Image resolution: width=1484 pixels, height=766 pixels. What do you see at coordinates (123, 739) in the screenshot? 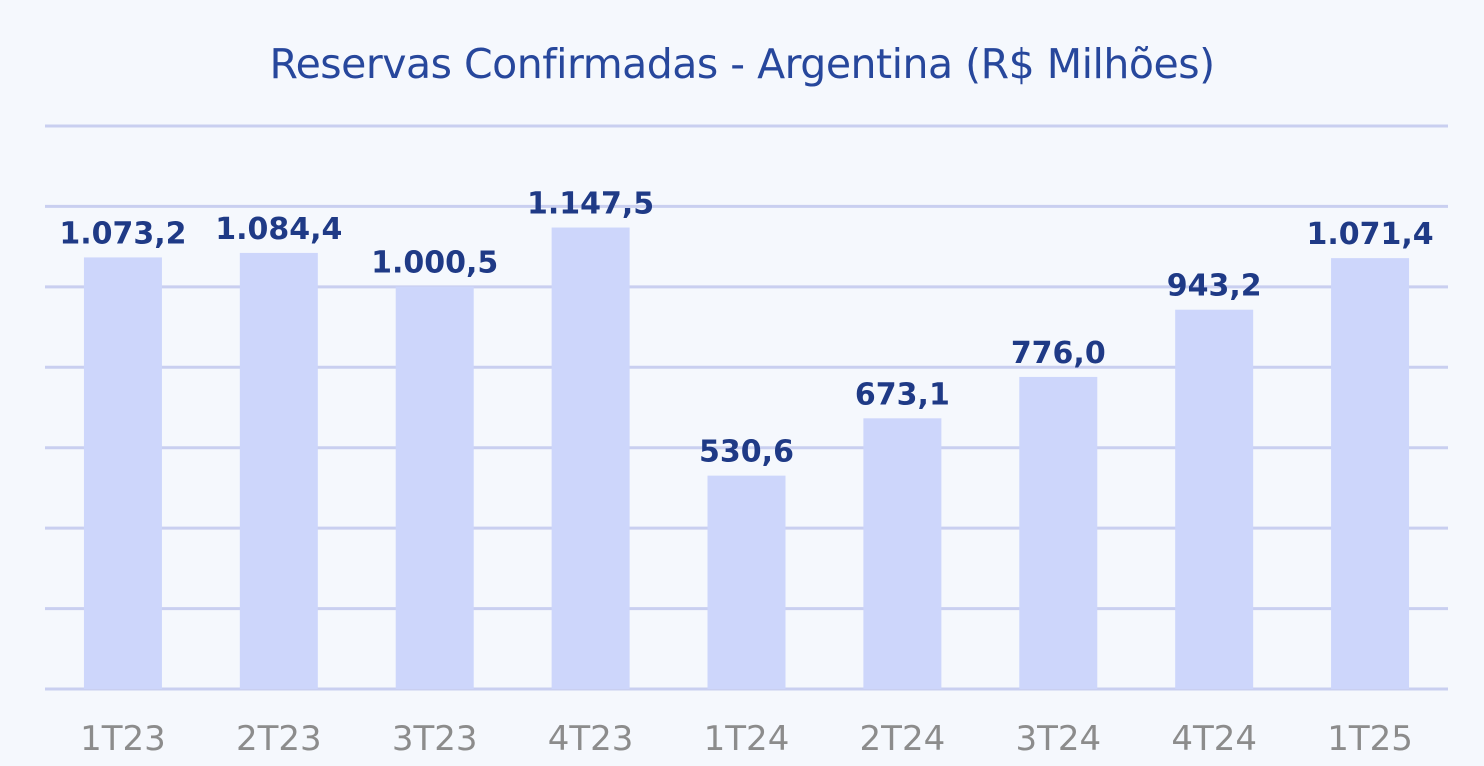
I see `tick-label-1t23: 1T23` at bounding box center [123, 739].